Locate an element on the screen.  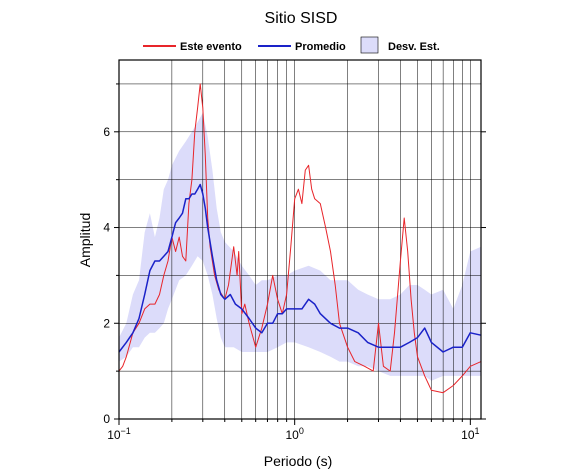
y-tick-label: 4 is located at coordinates (106, 228).